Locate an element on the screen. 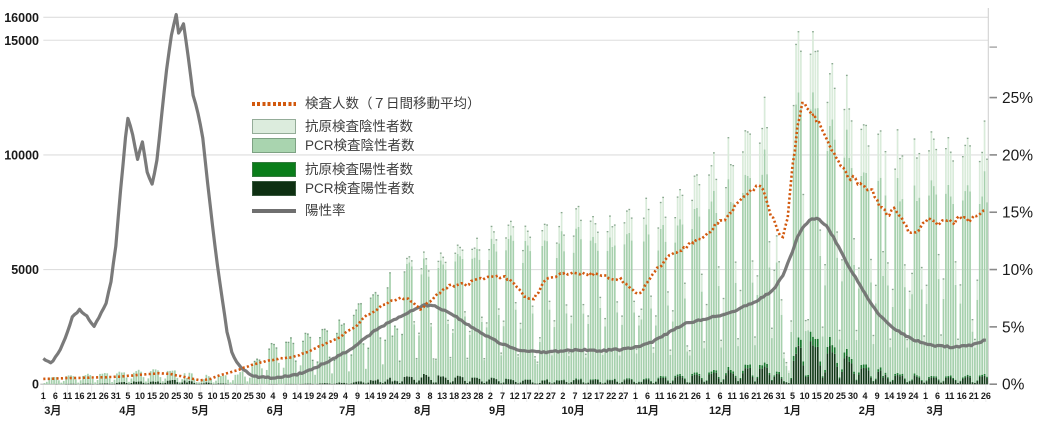 Image resolution: width=1040 pixels, height=434 pixels. x-tick-label: 27 is located at coordinates (623, 396).